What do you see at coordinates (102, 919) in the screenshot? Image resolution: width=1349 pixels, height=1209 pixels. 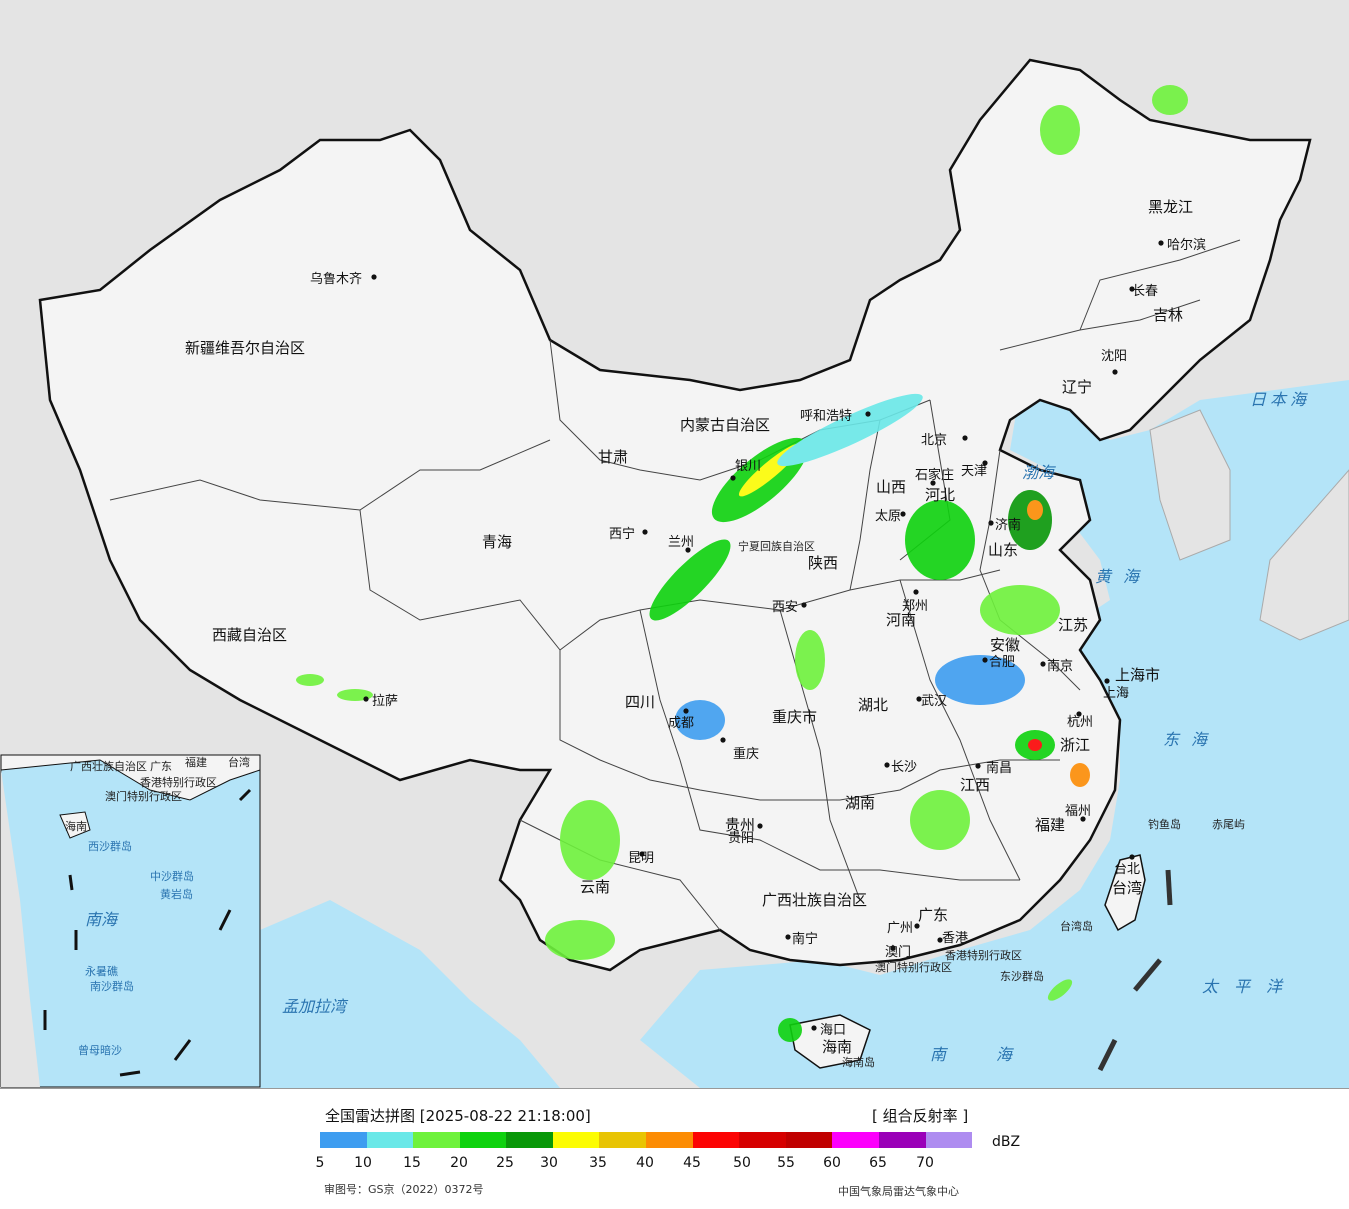 I see `inset-label: 南海` at bounding box center [102, 919].